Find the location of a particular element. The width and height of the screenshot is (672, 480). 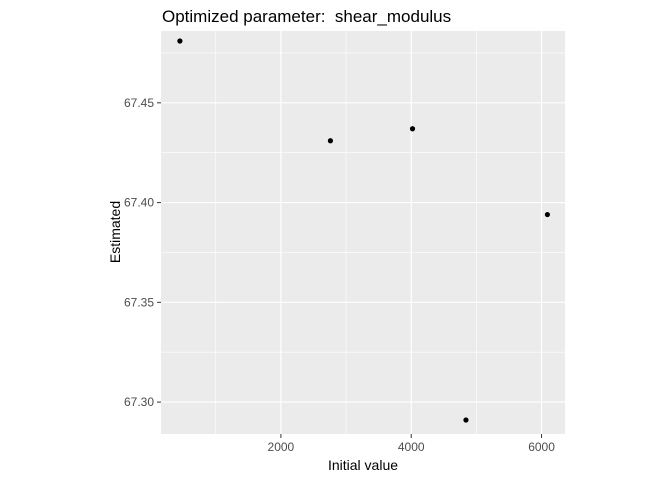

y-tick-label: 67.30 is located at coordinates (139, 402).